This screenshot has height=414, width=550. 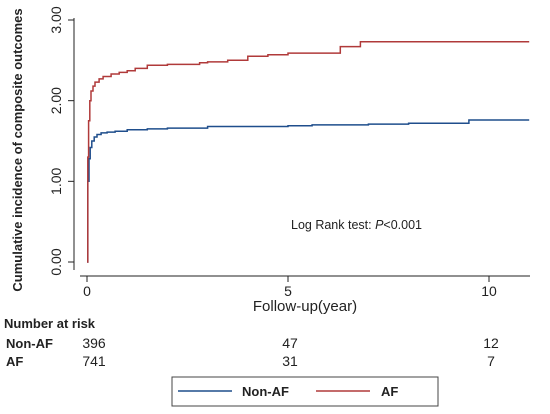 I want to click on risk-table-rows: Non-AF 396 47 12 AF 741 31 7, so click(x=252, y=352).